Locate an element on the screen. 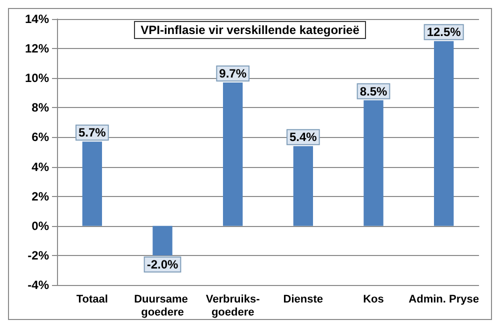  y-tick-label: 8% is located at coordinates (41, 107).